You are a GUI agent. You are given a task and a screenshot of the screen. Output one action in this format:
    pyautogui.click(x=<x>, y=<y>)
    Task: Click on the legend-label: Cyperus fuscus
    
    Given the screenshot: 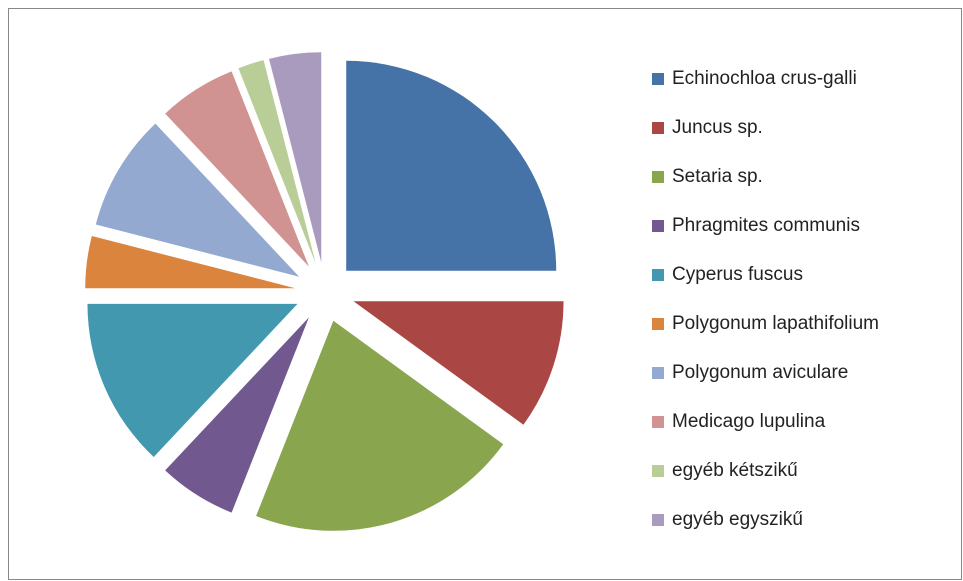 What is the action you would take?
    pyautogui.click(x=737, y=274)
    